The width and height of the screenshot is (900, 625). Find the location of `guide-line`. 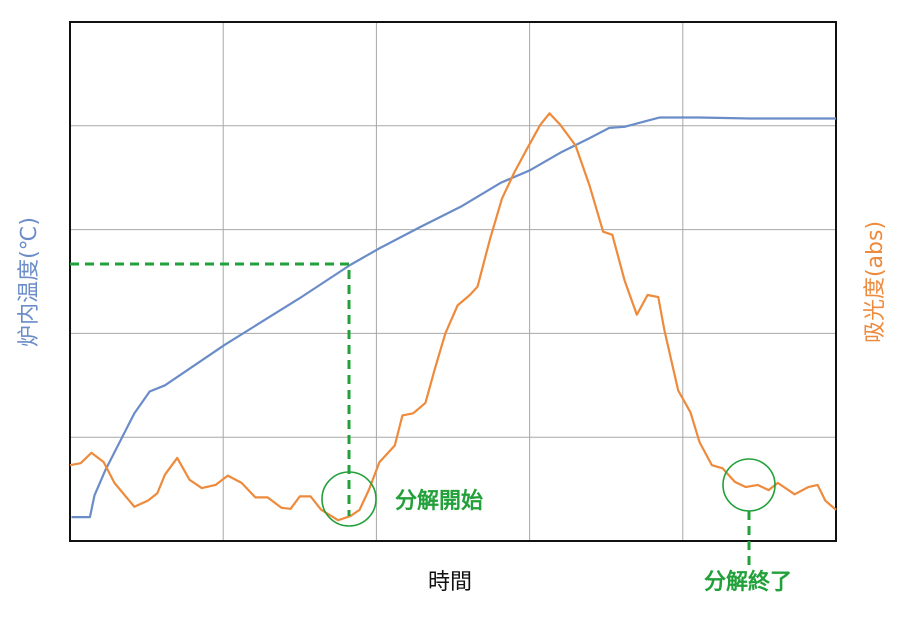

guide-line is located at coordinates (210, 389).